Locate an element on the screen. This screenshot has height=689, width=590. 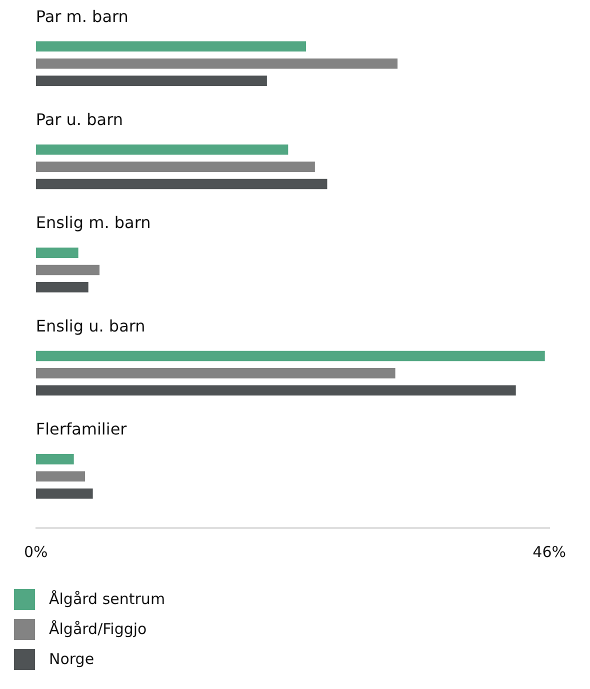
y-tick-label: Par u. barn is located at coordinates (80, 119).